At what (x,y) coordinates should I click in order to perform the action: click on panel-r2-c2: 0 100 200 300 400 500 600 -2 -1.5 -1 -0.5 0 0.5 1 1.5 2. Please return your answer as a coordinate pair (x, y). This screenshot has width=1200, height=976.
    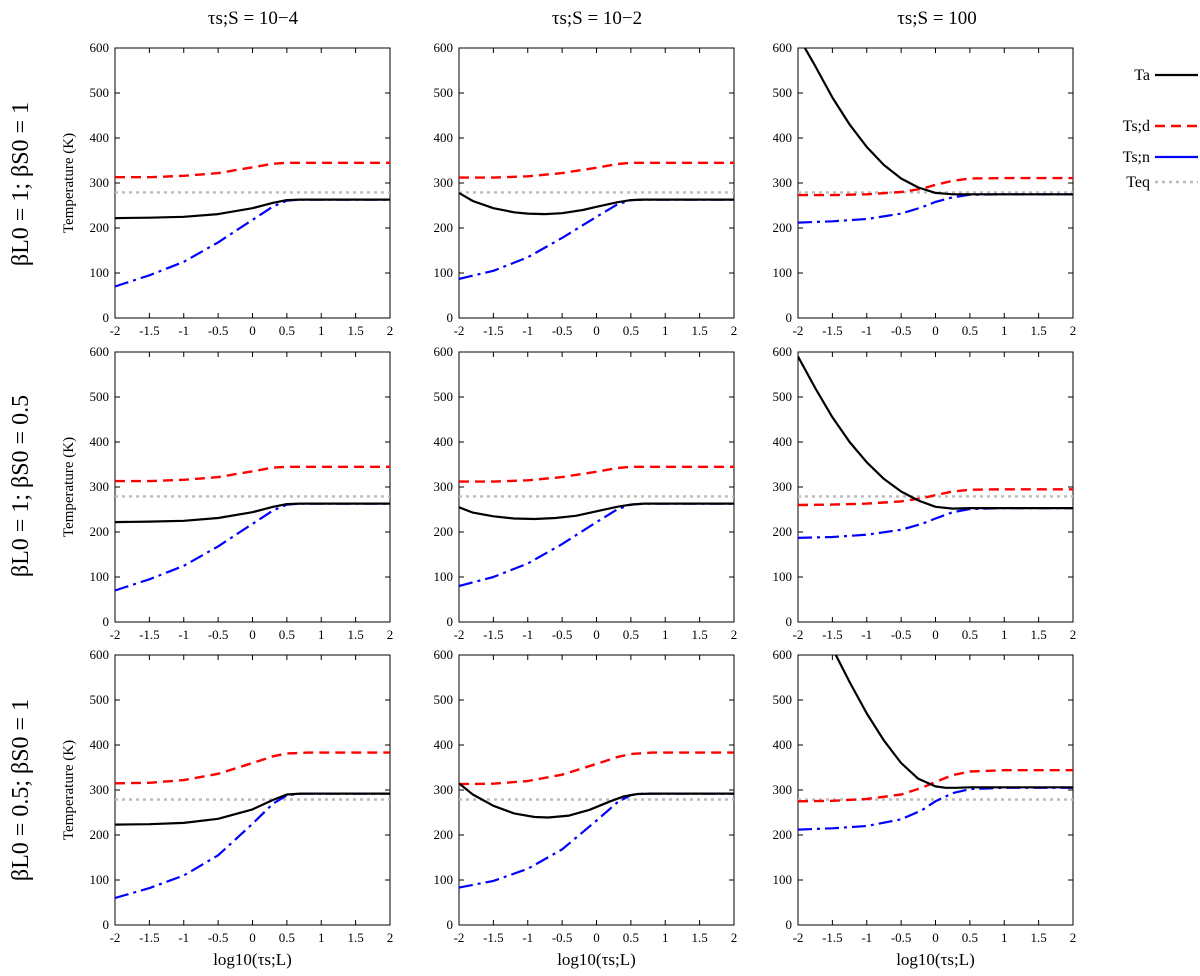
    Looking at the image, I should click on (586, 493).